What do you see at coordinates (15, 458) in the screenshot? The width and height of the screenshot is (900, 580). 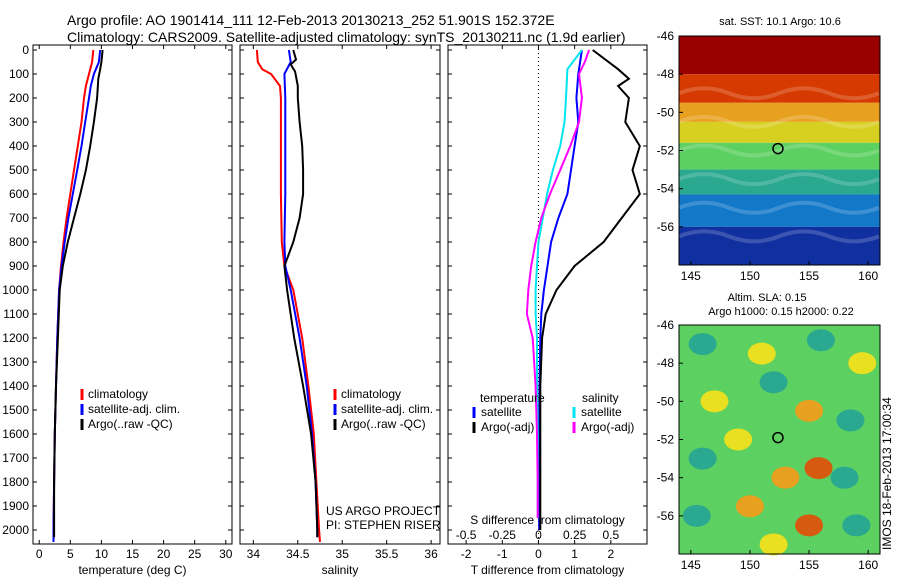 I see `y-tick-label: 1700` at bounding box center [15, 458].